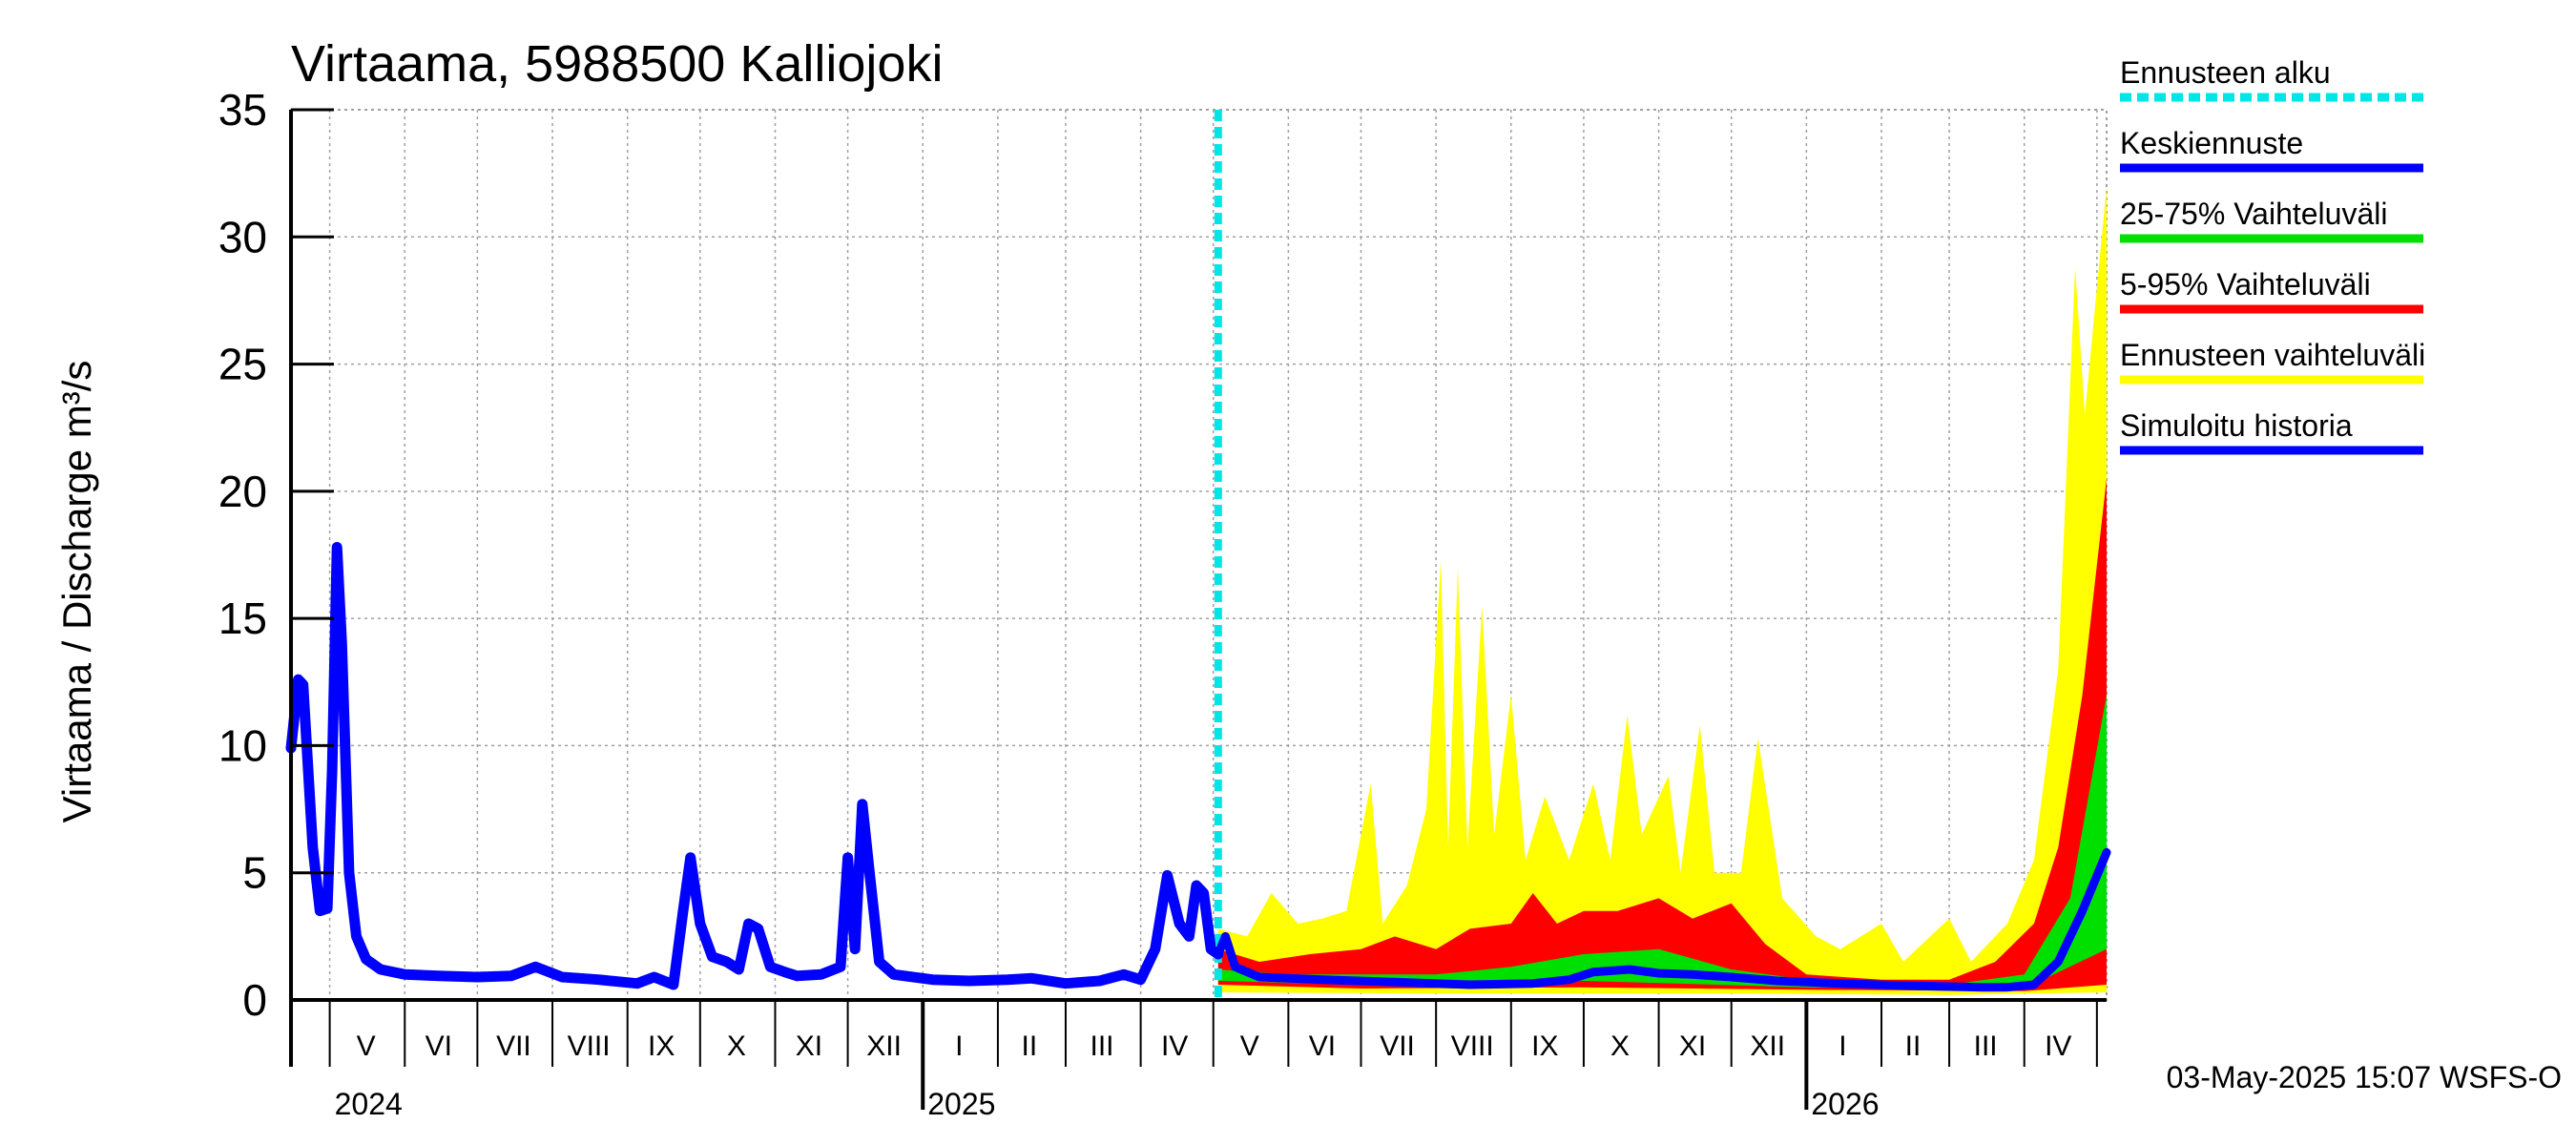  Describe the element at coordinates (617, 64) in the screenshot. I see `chart-title: Virtaama, 5988500 Kalliojoki` at that location.